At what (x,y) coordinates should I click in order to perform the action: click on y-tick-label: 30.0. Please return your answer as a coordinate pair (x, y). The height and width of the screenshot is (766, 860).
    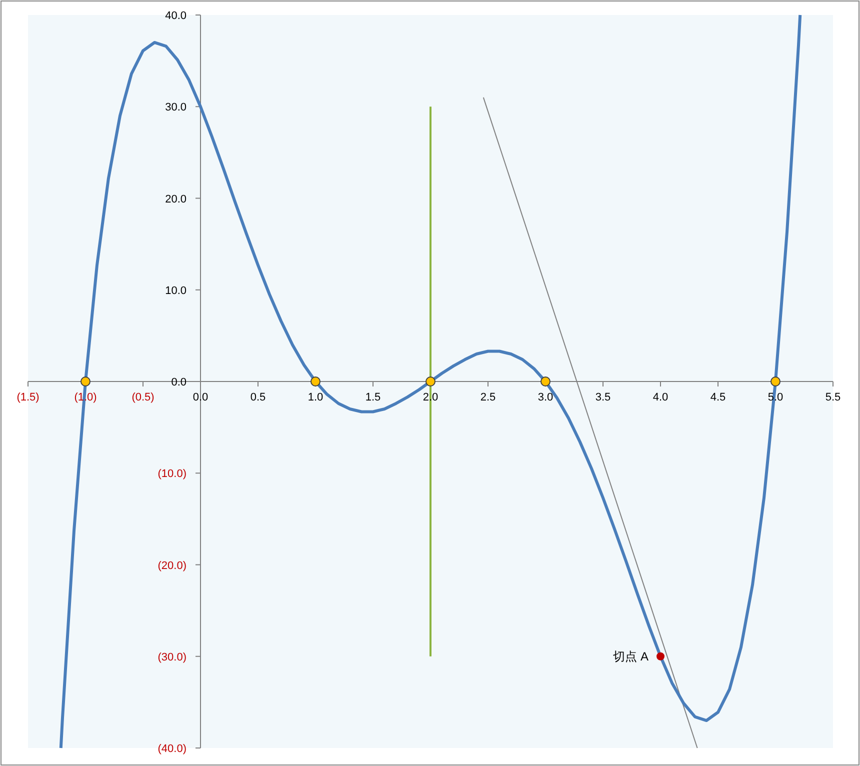
    Looking at the image, I should click on (175, 108).